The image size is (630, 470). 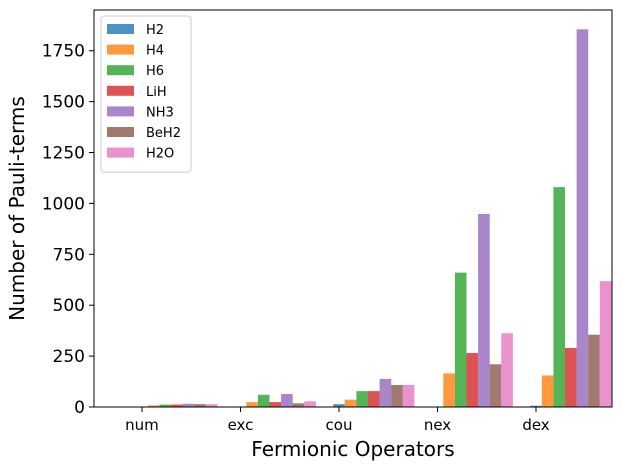 I want to click on bar-h6-cou, so click(x=362, y=399).